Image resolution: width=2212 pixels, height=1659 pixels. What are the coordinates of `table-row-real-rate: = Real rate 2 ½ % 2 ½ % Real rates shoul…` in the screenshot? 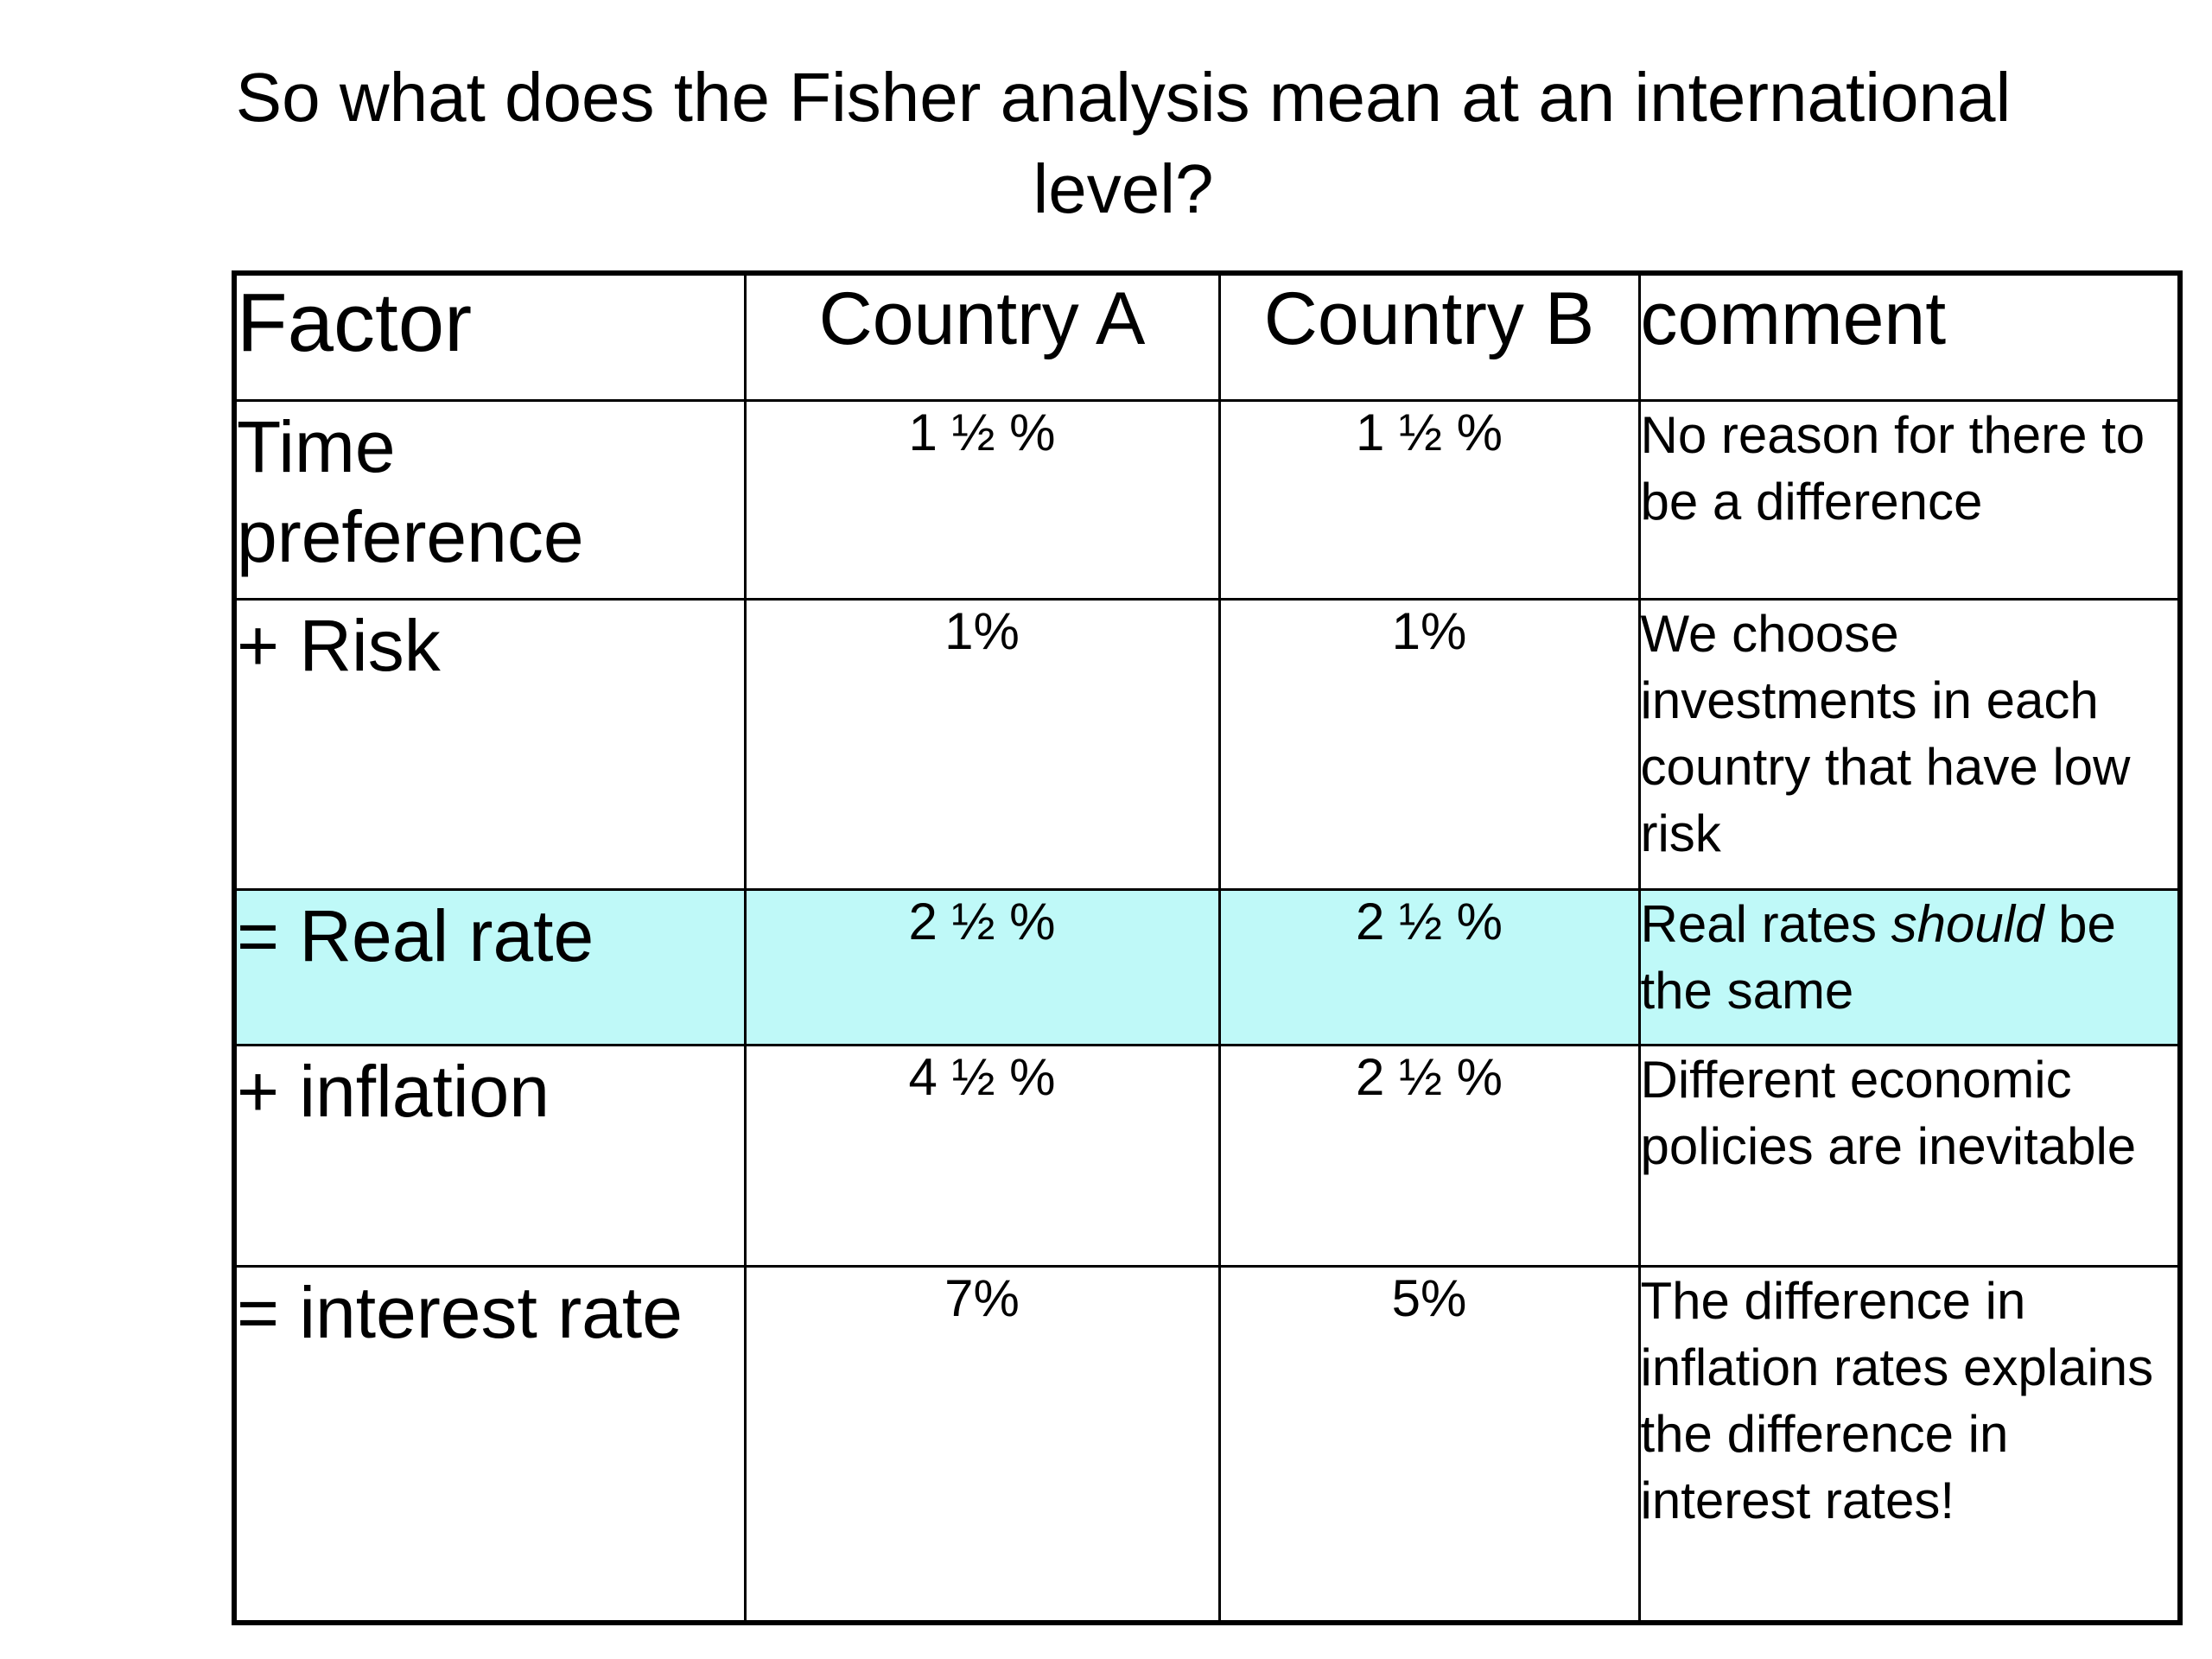 It's located at (1207, 967).